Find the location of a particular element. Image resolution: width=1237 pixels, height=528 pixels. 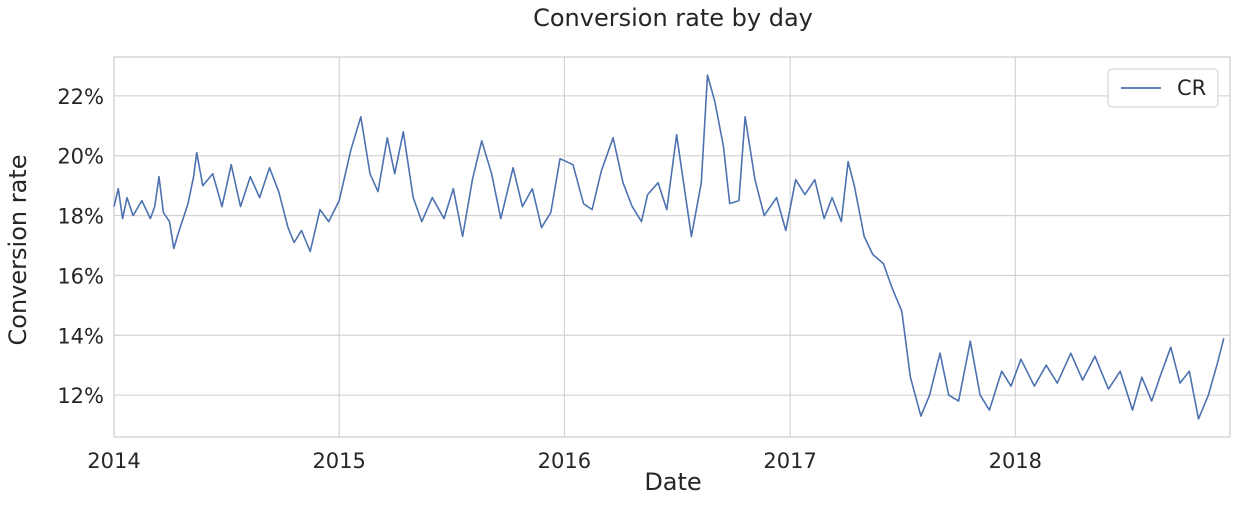

x-axis: 2014 2015 2016 2017 2018 is located at coordinates (564, 461).